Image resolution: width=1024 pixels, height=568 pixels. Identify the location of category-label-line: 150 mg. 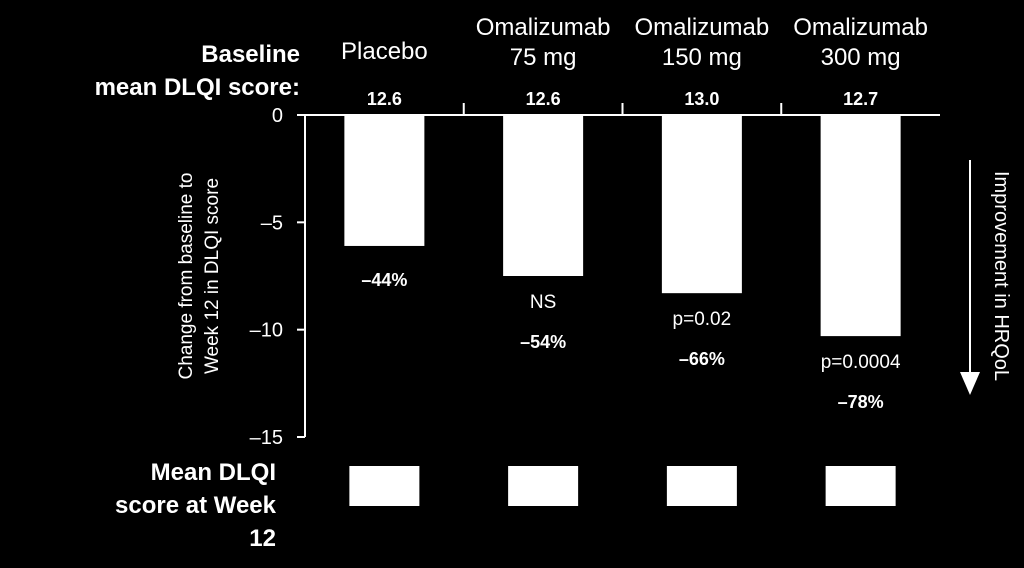
(702, 57).